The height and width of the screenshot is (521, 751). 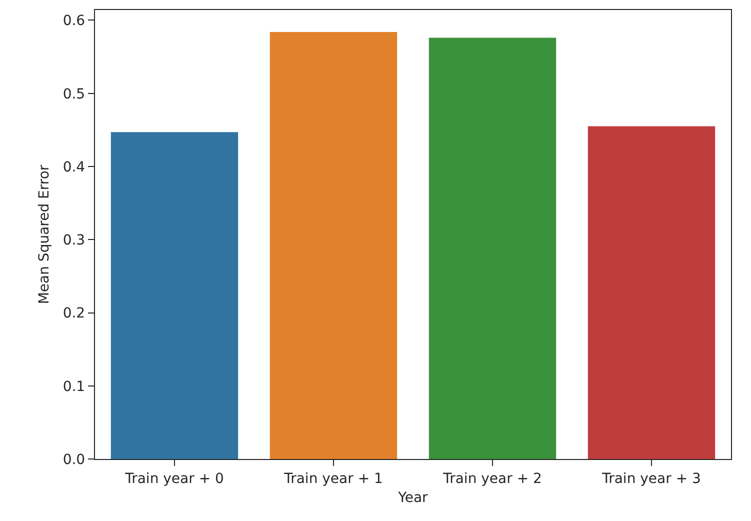 I want to click on y-tick-label: 0.5, so click(x=74, y=94).